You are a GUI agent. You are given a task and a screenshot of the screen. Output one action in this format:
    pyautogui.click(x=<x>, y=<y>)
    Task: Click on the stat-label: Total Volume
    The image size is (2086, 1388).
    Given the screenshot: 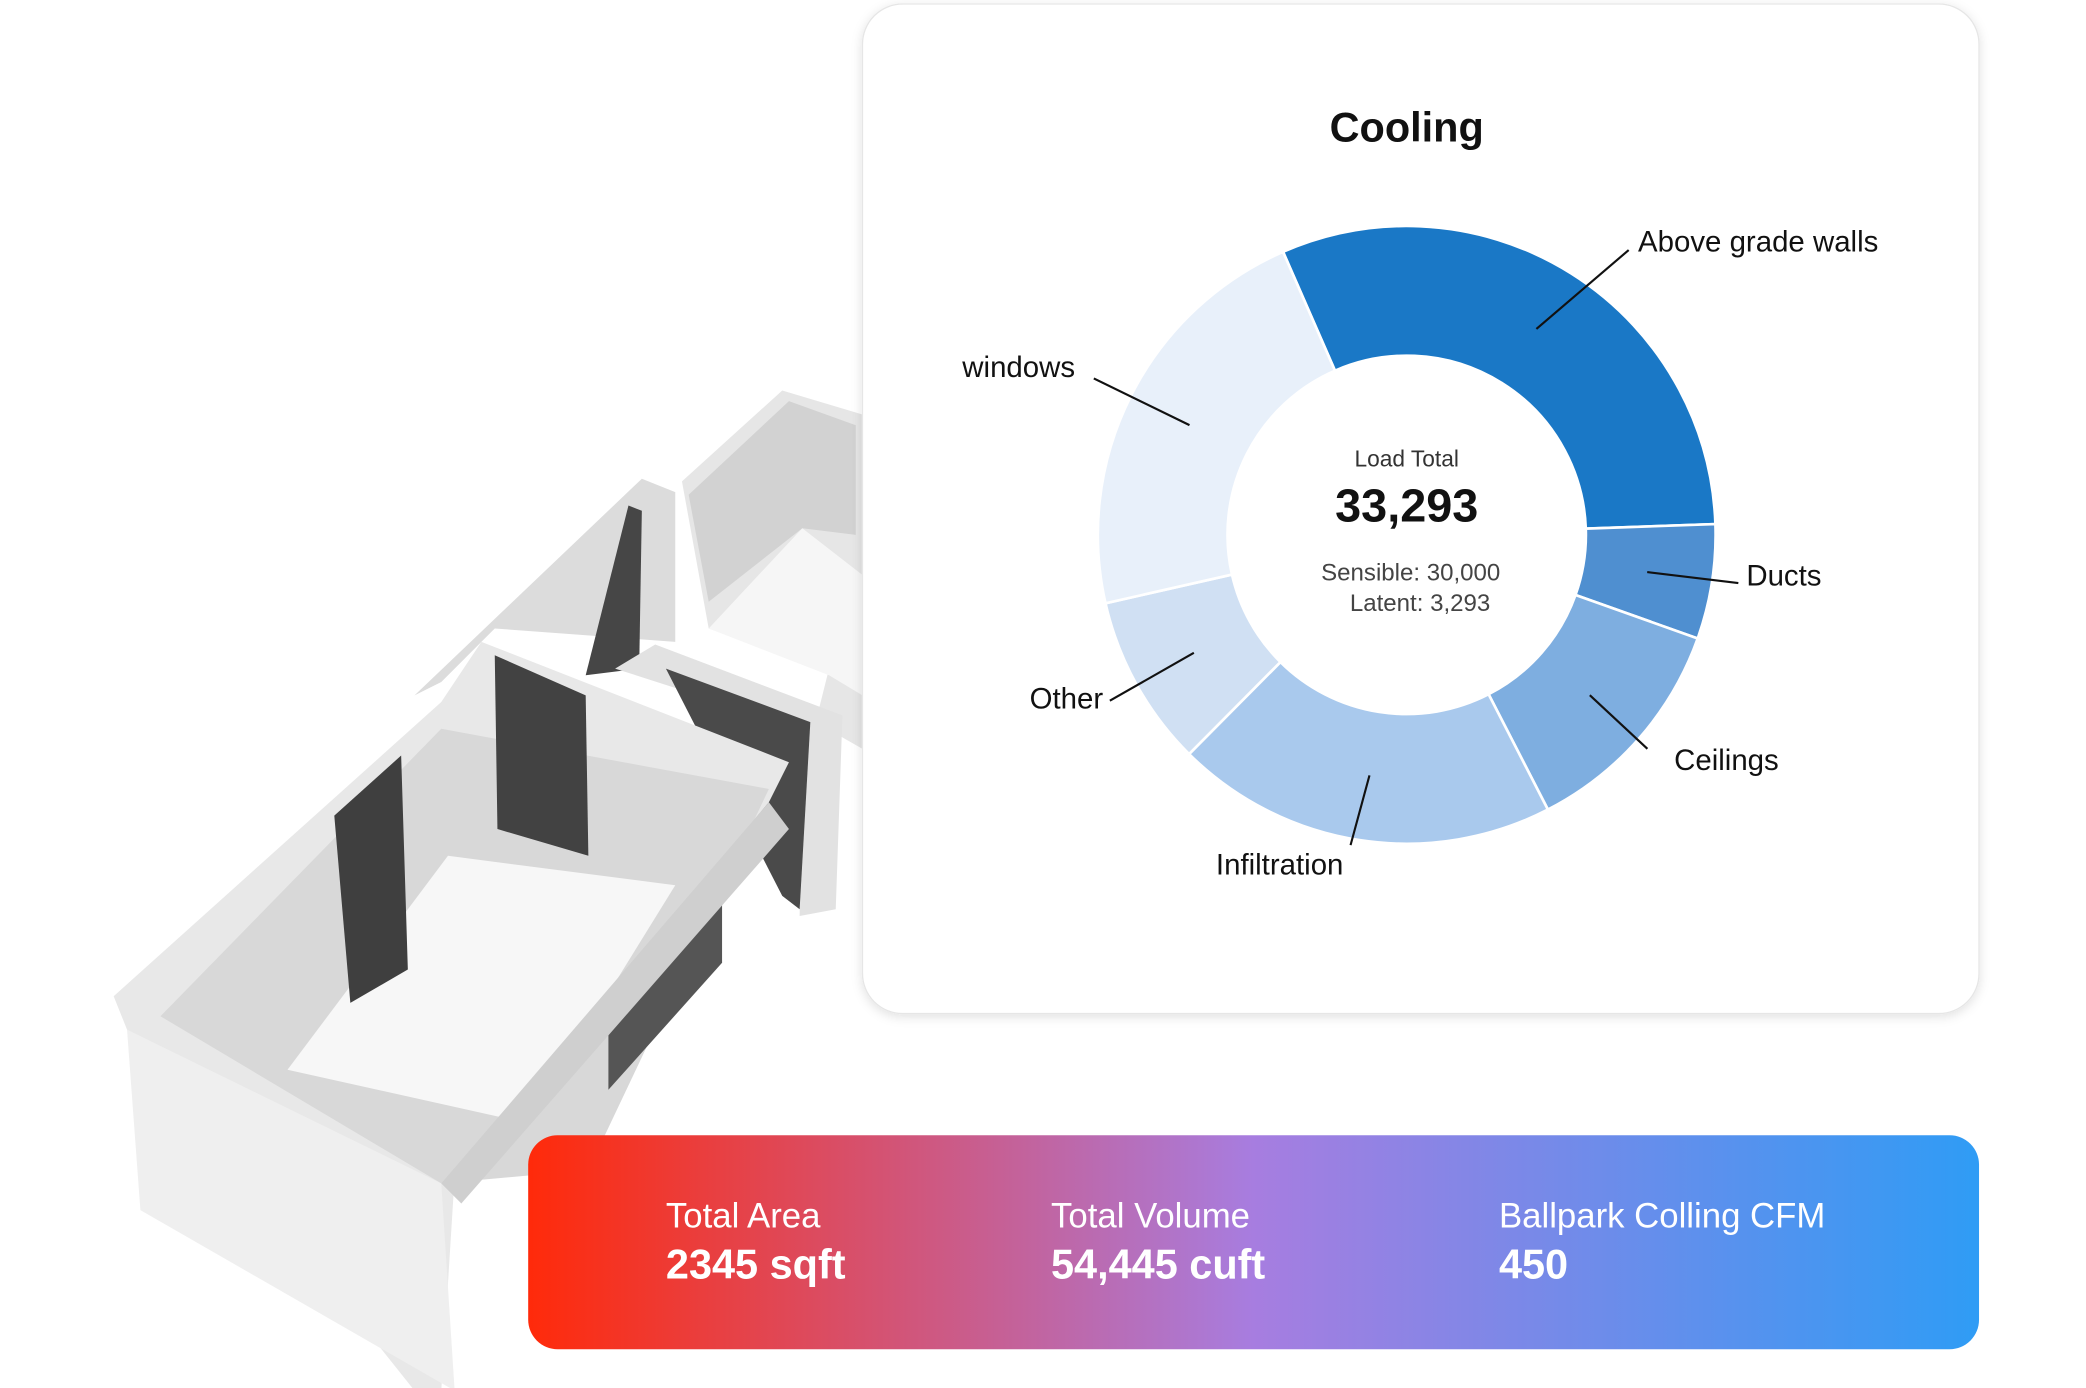 What is the action you would take?
    pyautogui.click(x=1150, y=1217)
    